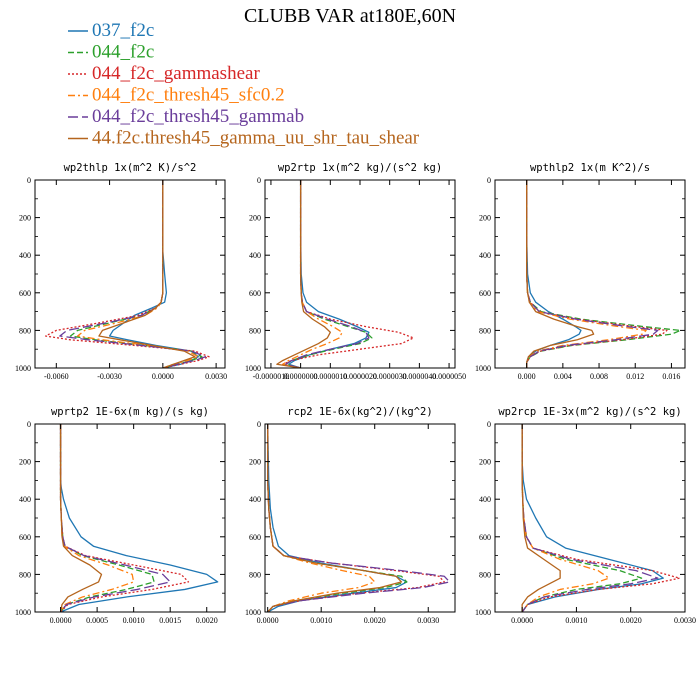 This screenshot has width=700, height=700. What do you see at coordinates (563, 376) in the screenshot?
I see `x-tick-label: 0.004` at bounding box center [563, 376].